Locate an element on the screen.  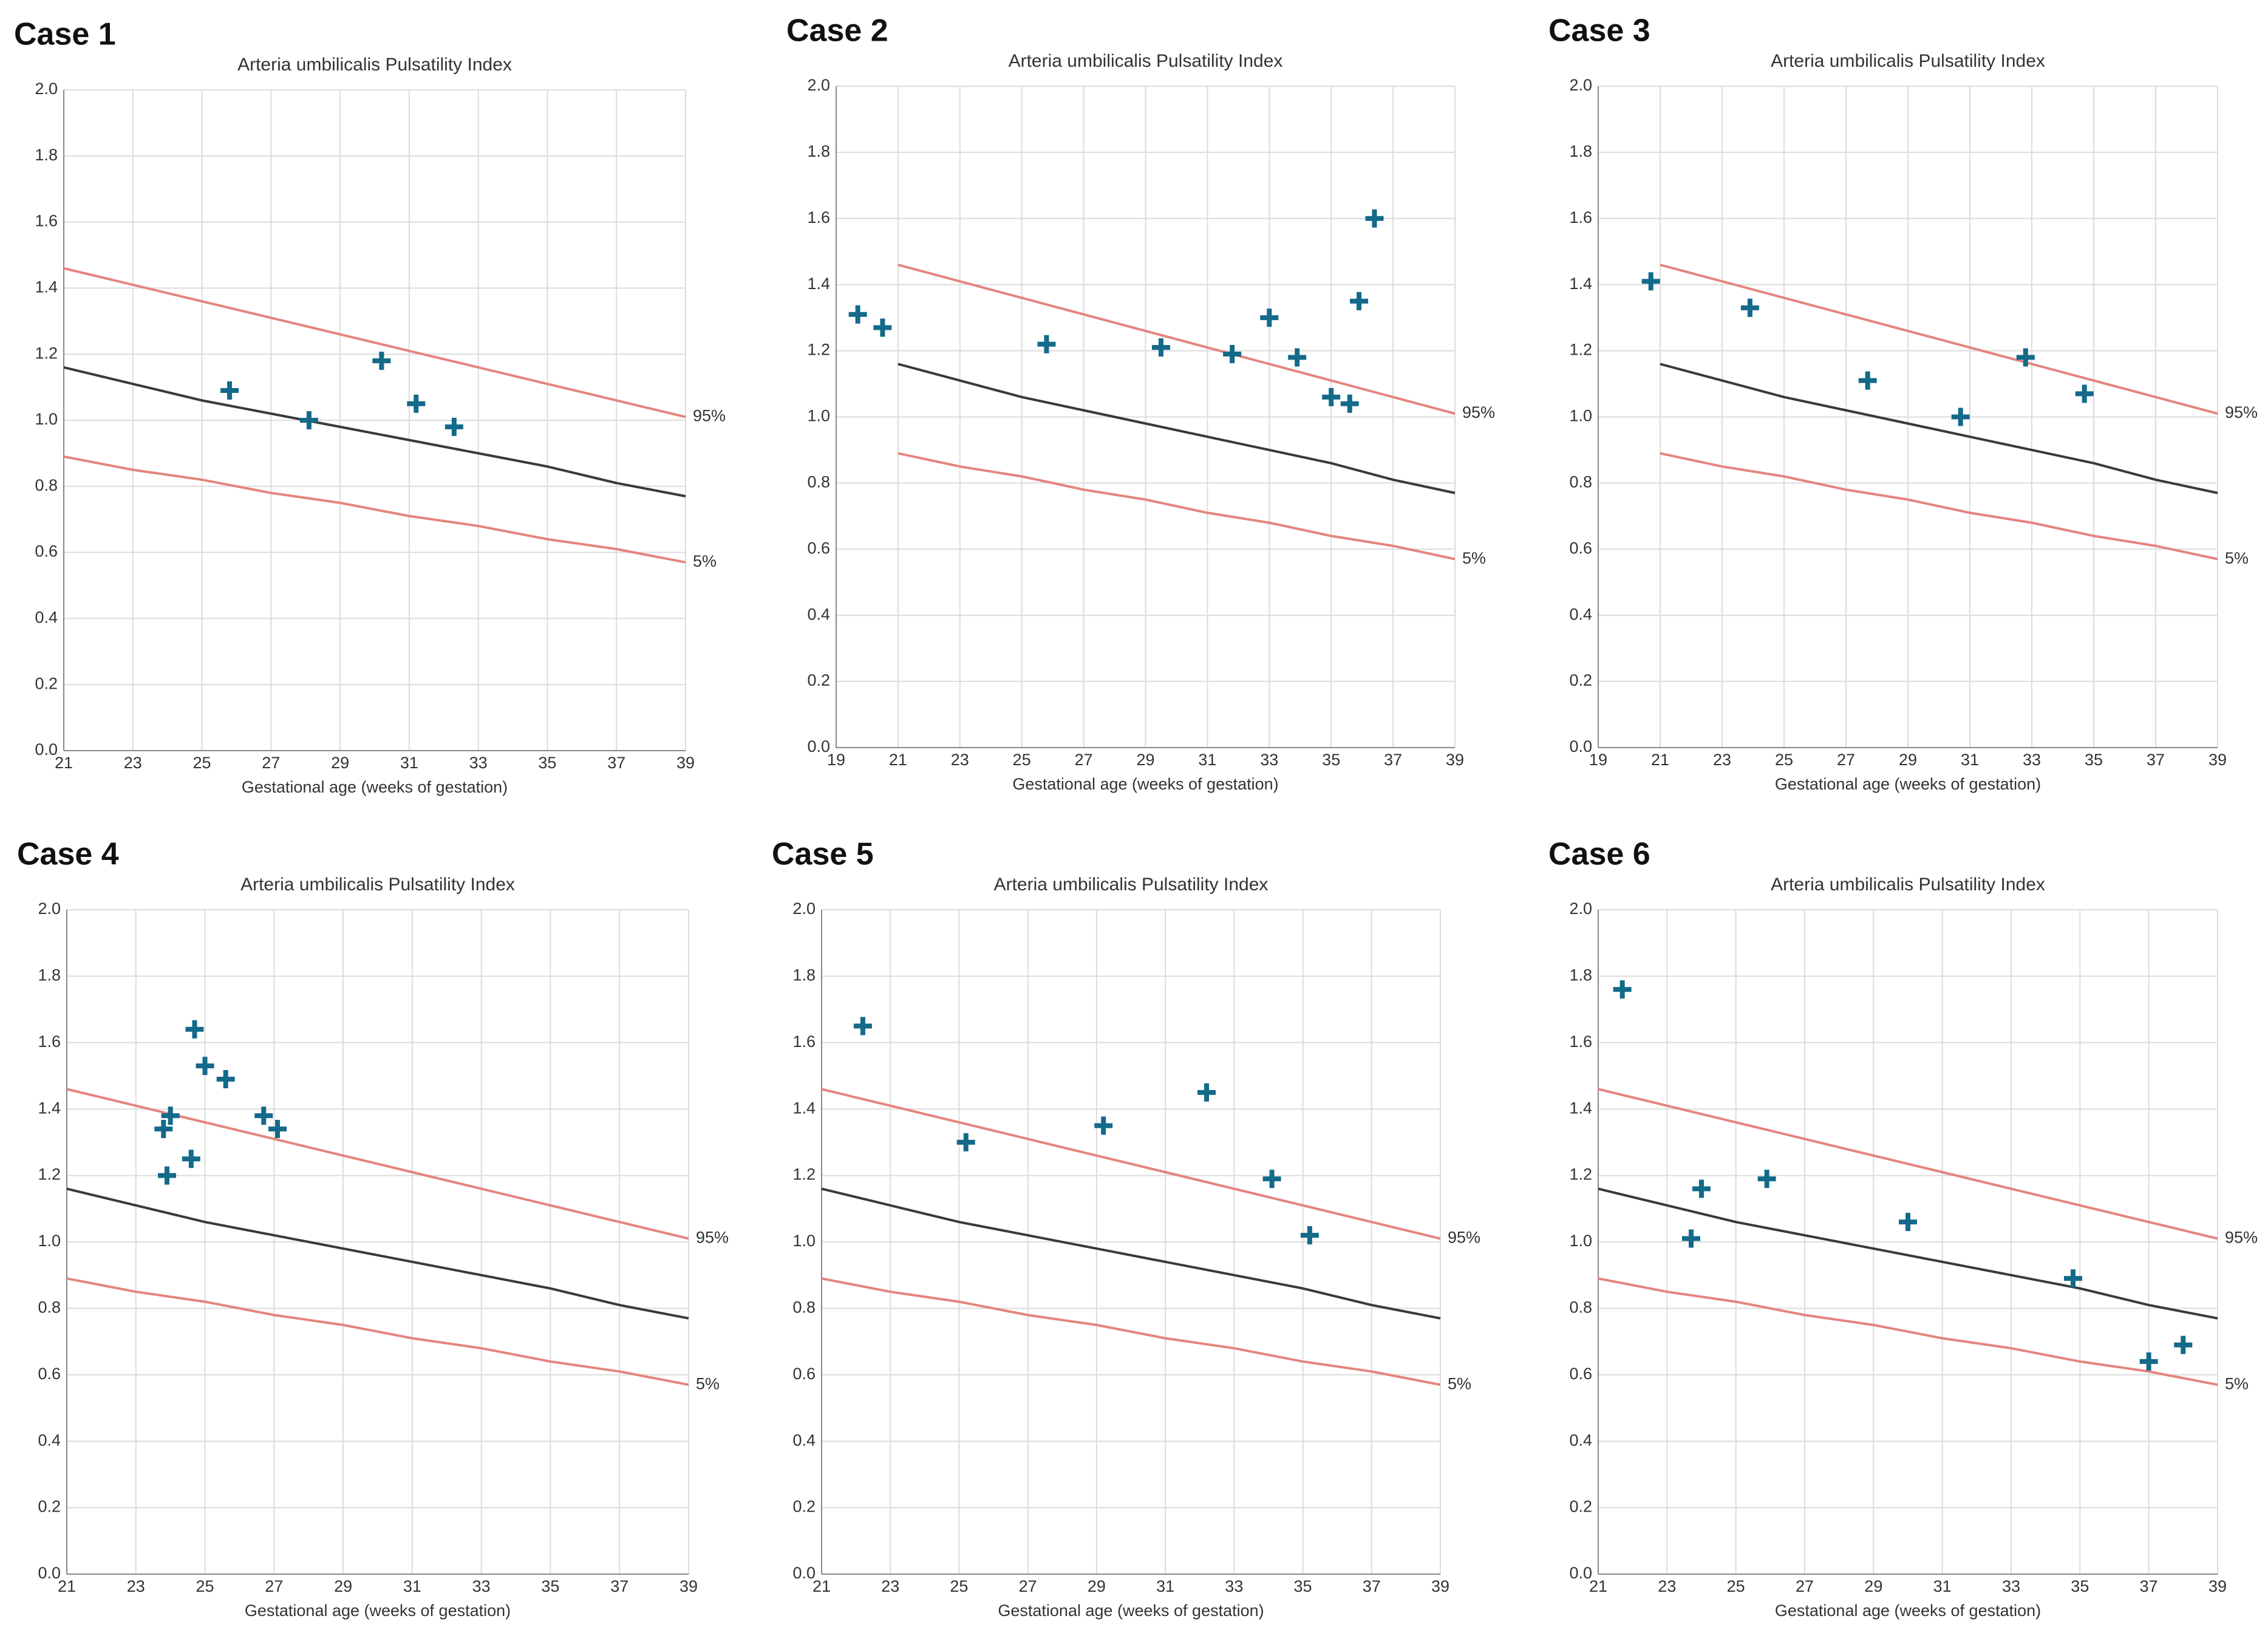
y-tick-label: 1.8 is located at coordinates (804, 975).